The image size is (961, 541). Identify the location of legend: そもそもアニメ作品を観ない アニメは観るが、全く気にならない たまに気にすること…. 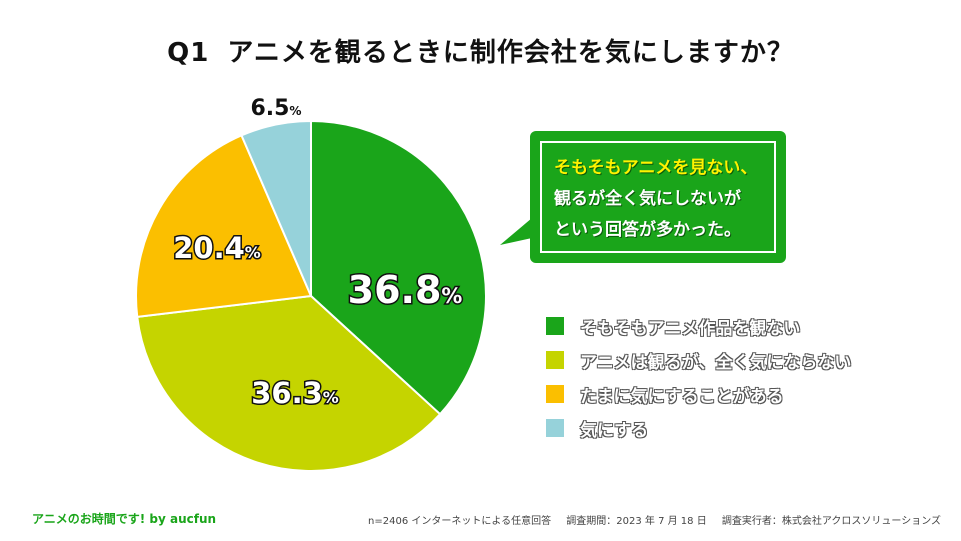
(698, 377).